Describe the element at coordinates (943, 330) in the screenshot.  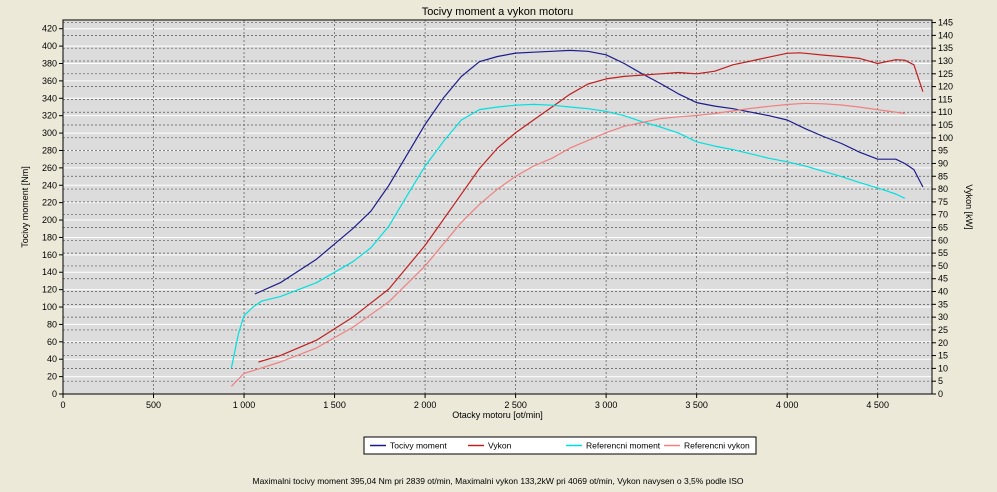
I see `y-right-tick-label: 25` at that location.